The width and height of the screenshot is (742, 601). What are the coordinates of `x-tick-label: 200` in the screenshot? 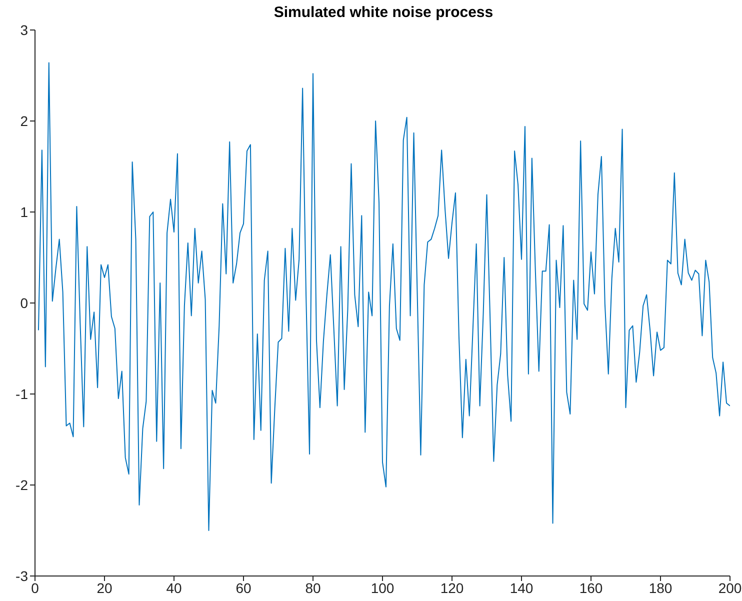 It's located at (730, 588).